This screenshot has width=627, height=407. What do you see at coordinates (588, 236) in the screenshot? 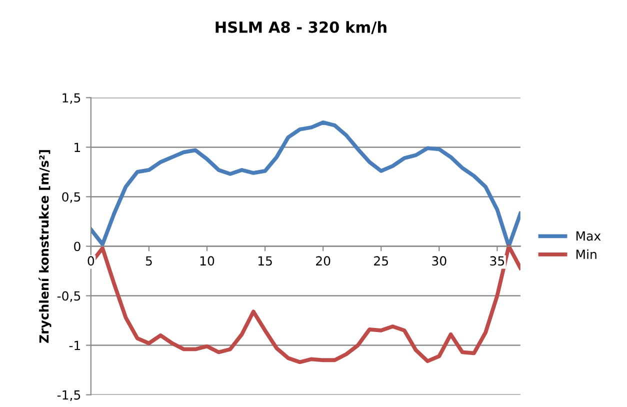
I see `legend-label: Max` at bounding box center [588, 236].